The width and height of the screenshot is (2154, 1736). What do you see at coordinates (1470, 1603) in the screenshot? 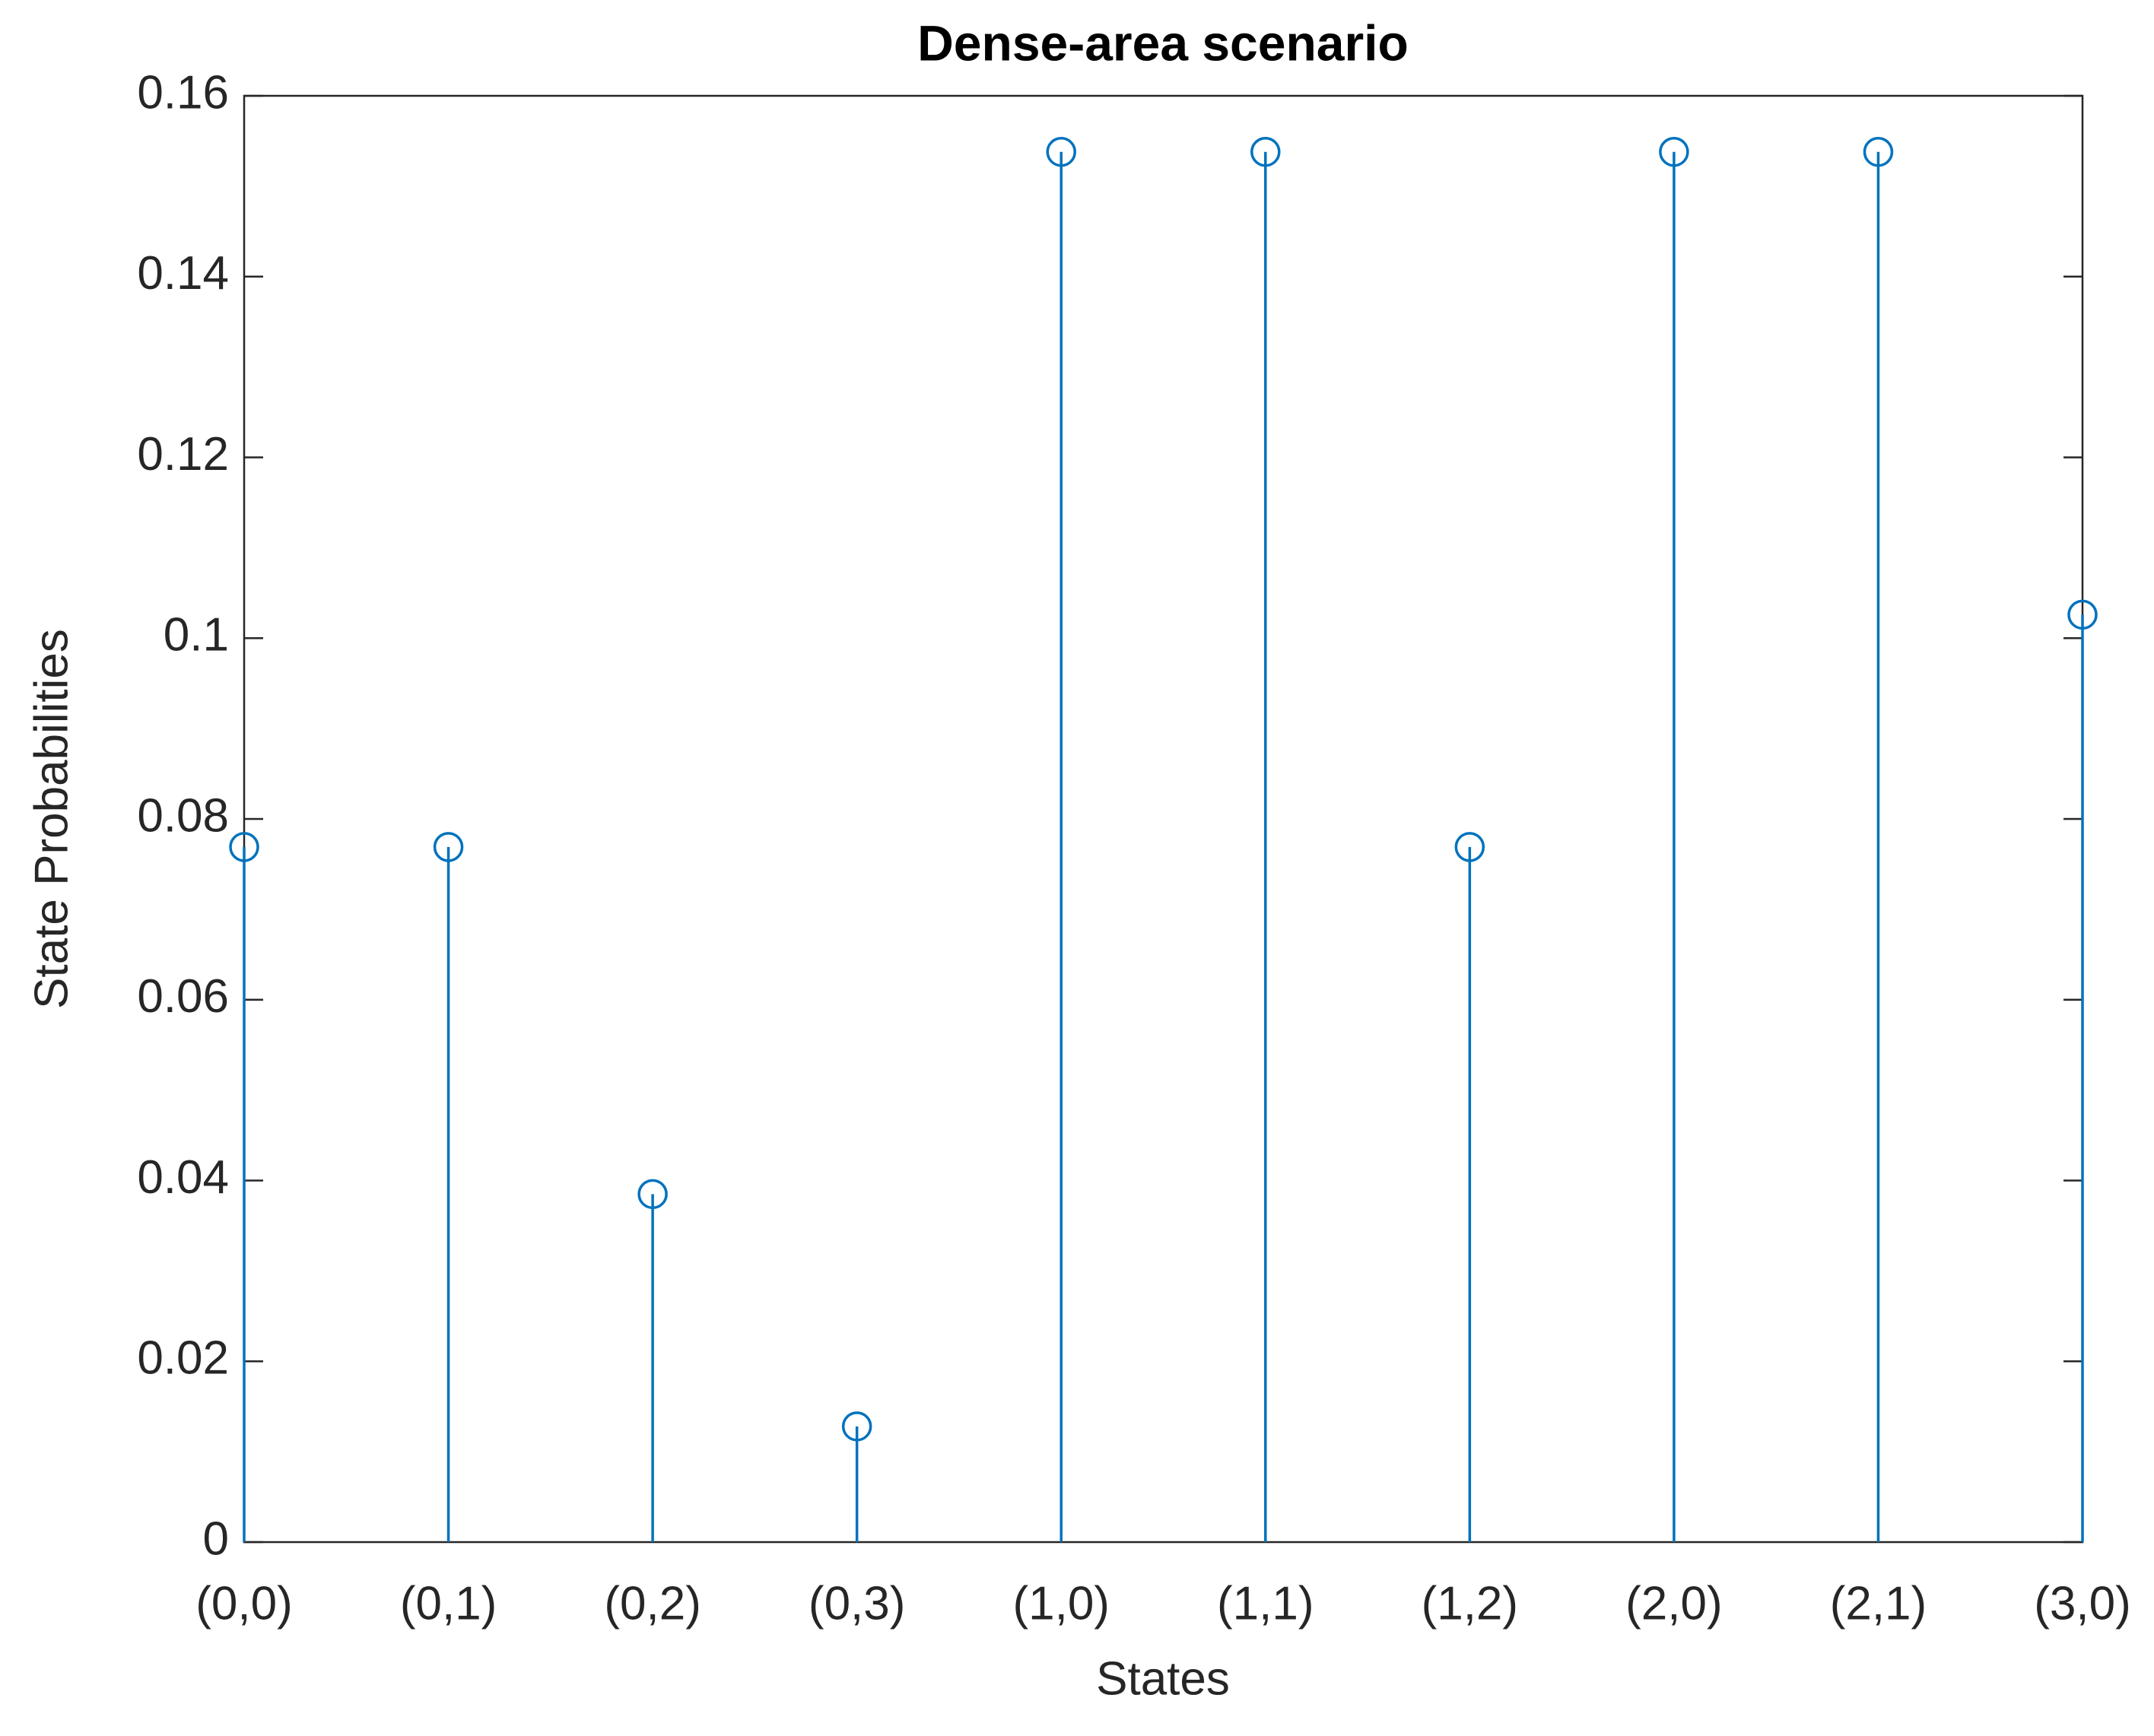
I see `x-tick-label: (1,2)` at bounding box center [1470, 1603].